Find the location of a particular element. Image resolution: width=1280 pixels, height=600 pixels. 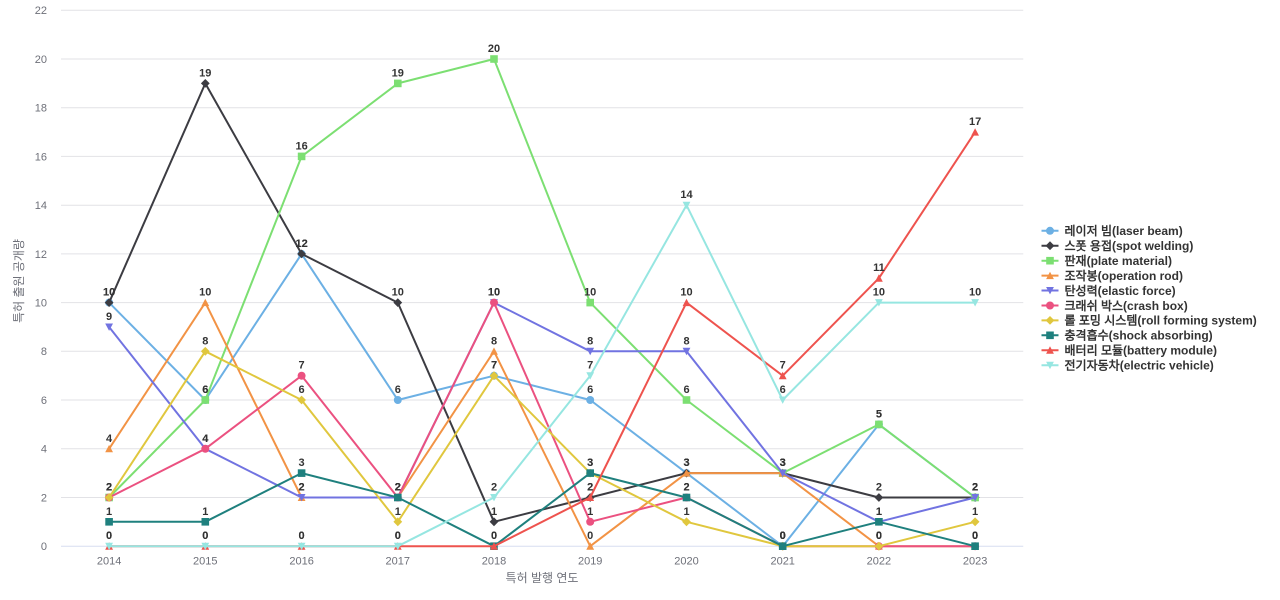

svg-text: 전기자동차(electric vehicle) is located at coordinates (1139, 365).